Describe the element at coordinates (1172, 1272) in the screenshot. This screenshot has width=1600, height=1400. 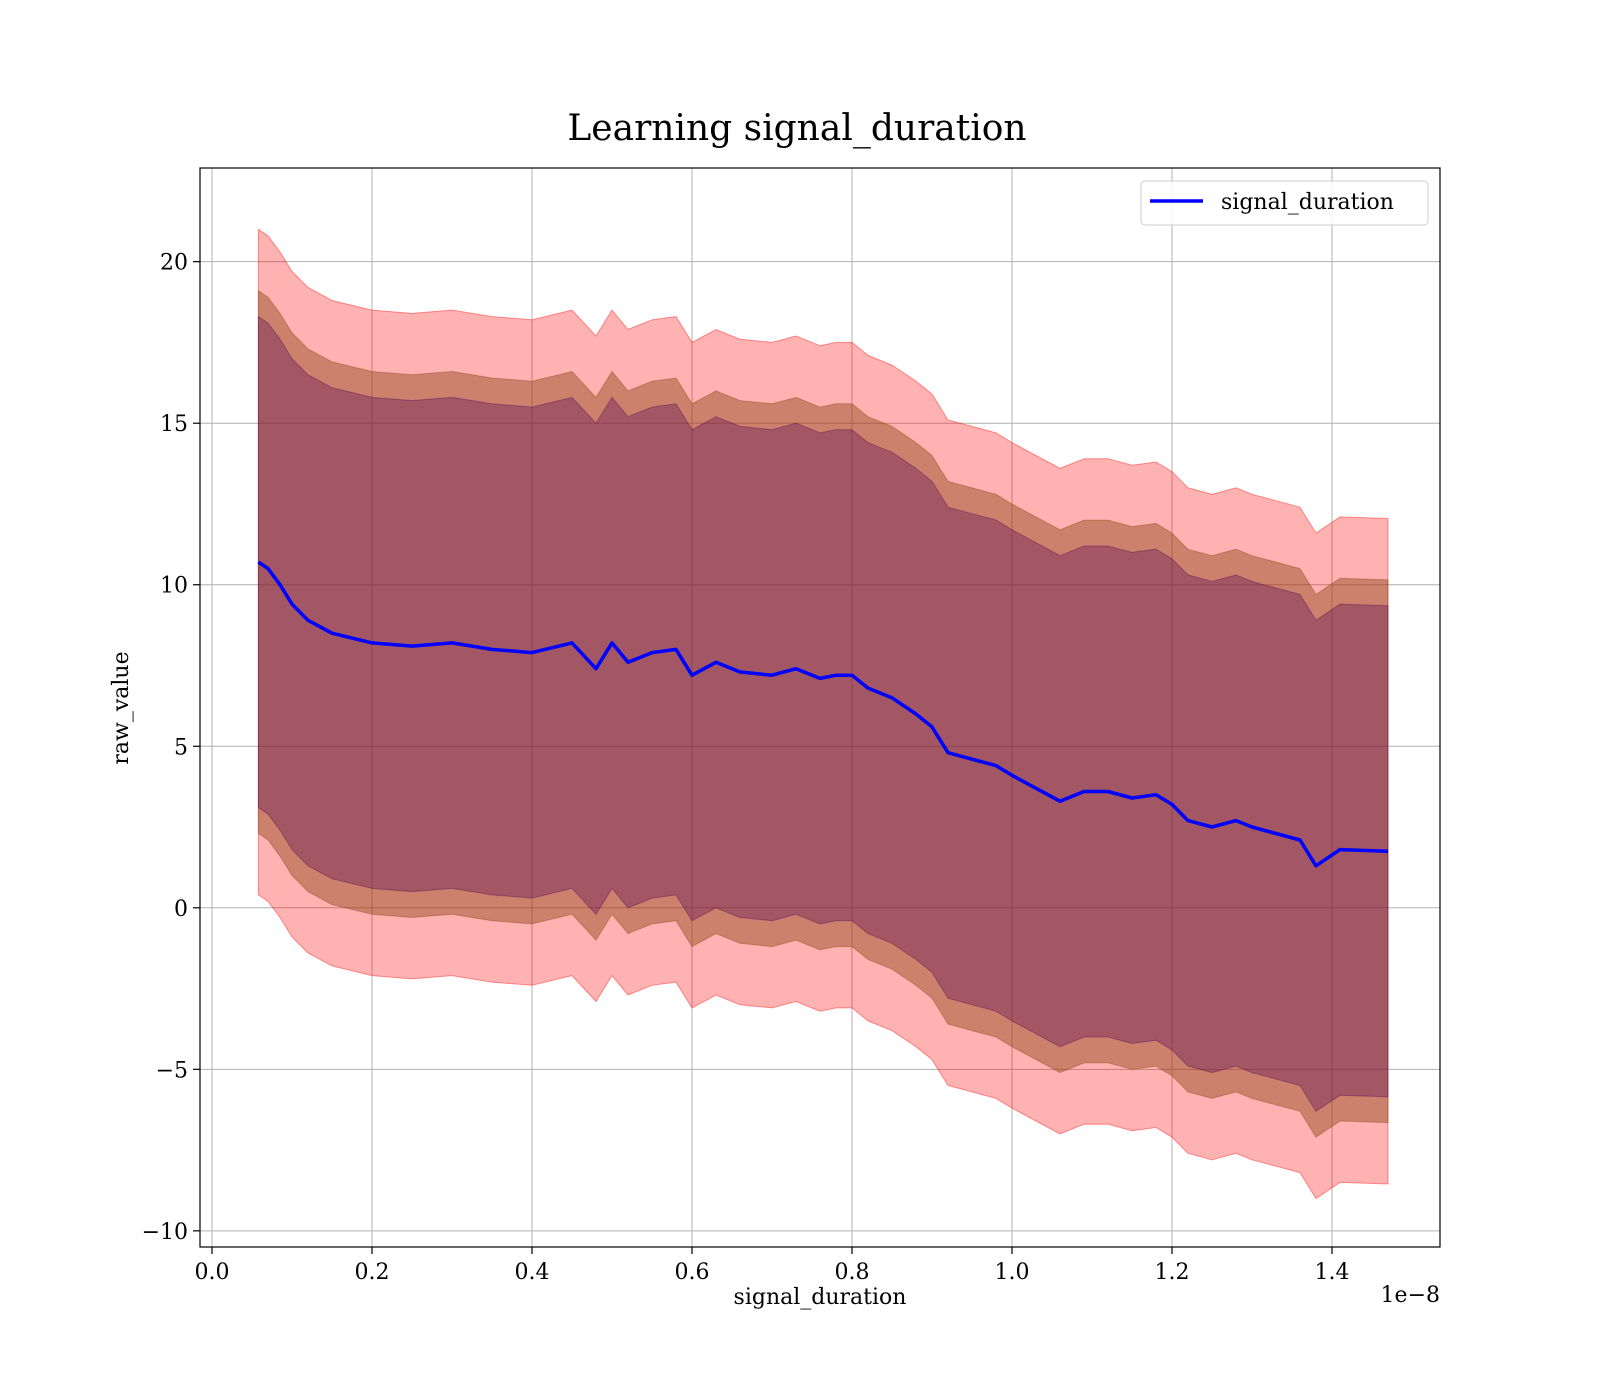
I see `x-tick-label: 1.2` at that location.